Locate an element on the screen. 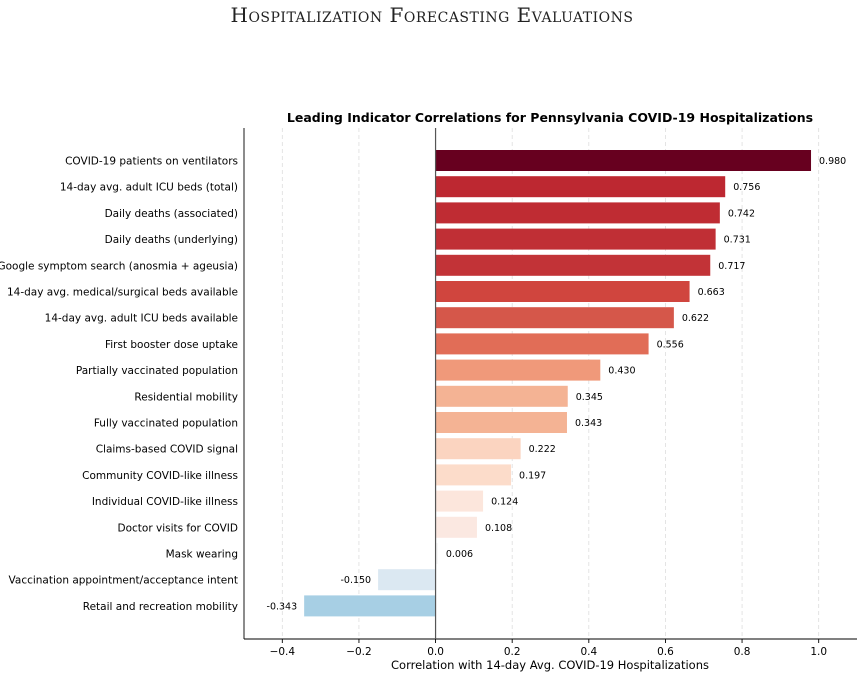 The image size is (864, 678). value-label: 0.345 is located at coordinates (589, 397).